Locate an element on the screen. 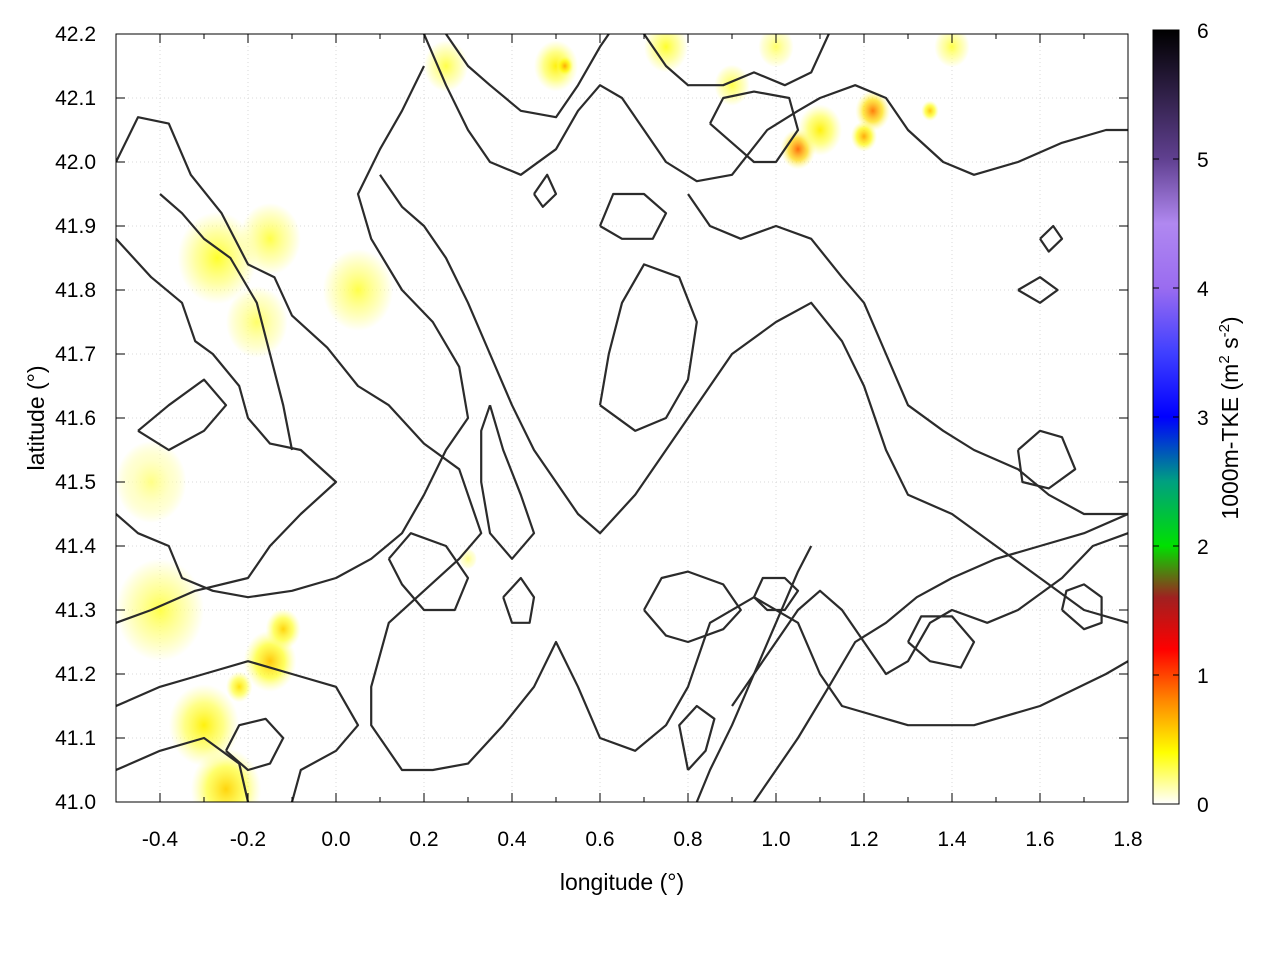 The image size is (1280, 960). x-tick-label: 0.6 is located at coordinates (599, 839).